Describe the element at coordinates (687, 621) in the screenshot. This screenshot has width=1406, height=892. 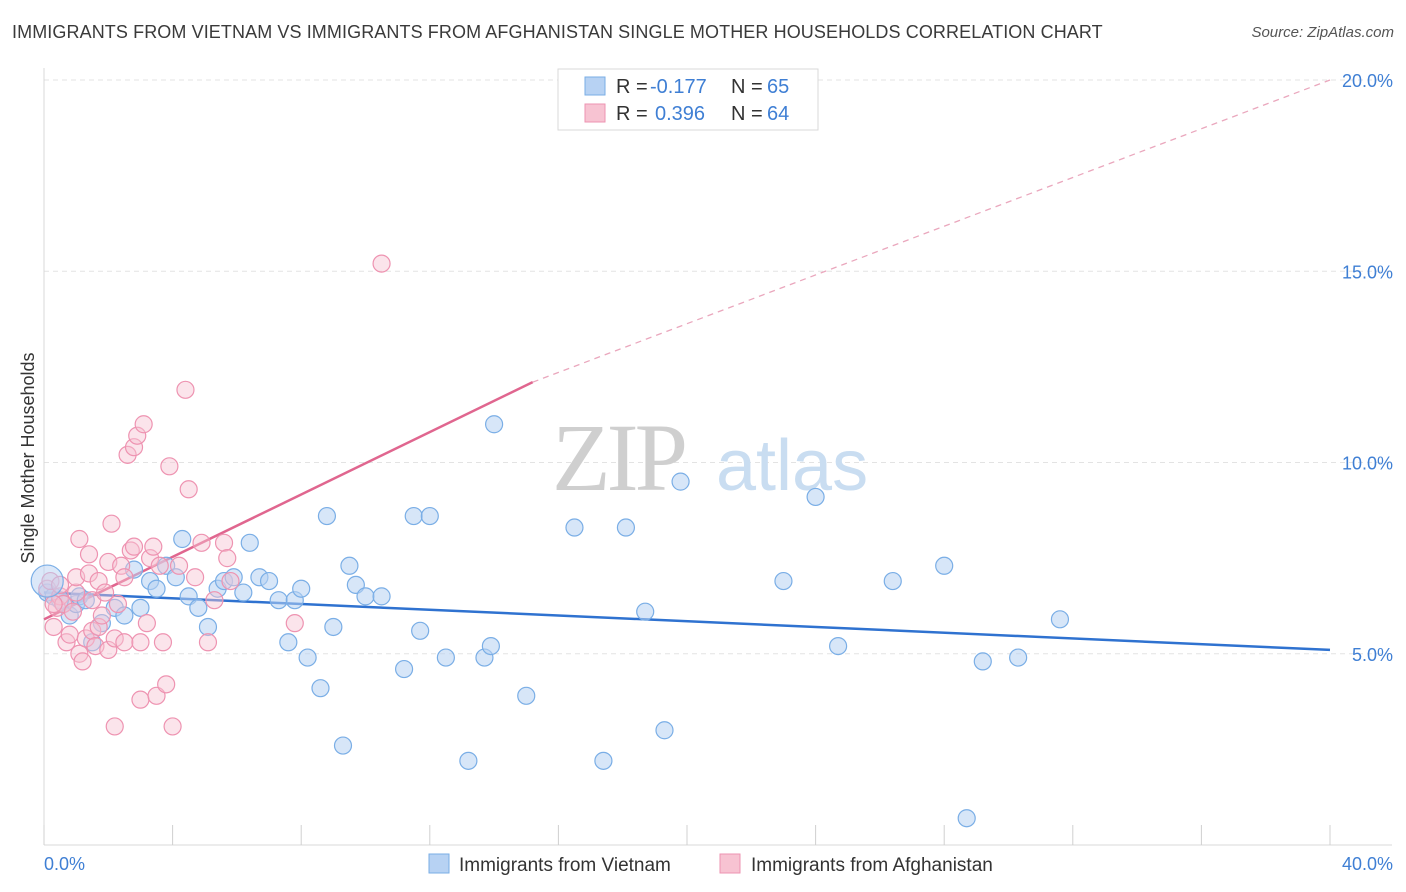
I see `trend-line-vietnam` at that location.